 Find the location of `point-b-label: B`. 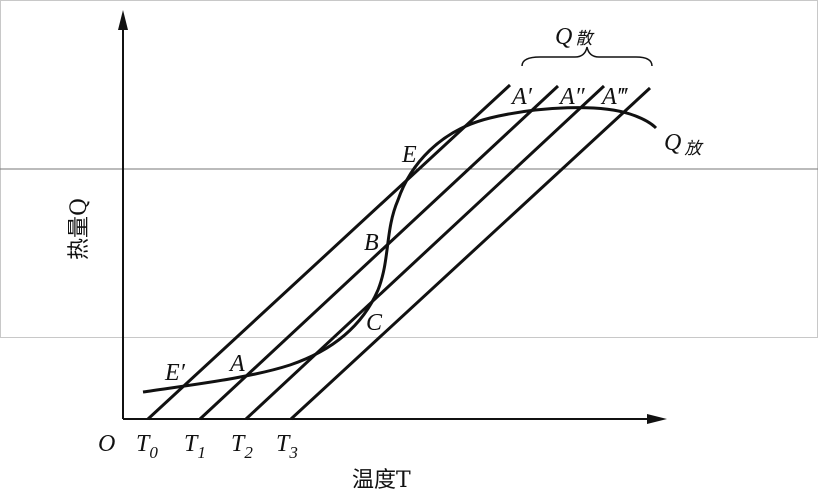

point-b-label: B is located at coordinates (371, 243).